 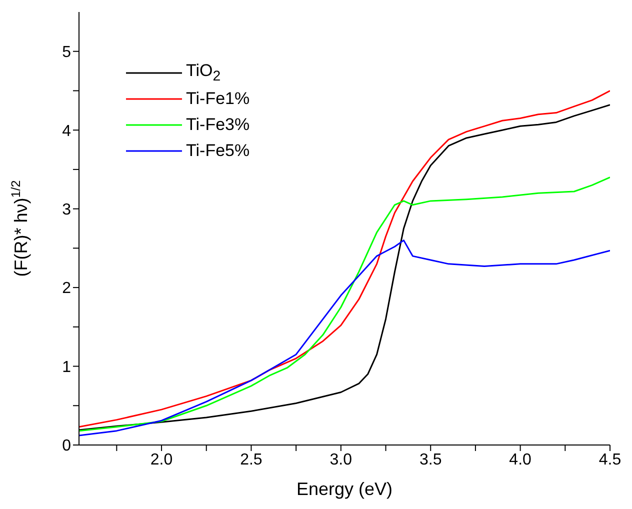 I want to click on x-tick-label: 3.5, so click(x=430, y=459).